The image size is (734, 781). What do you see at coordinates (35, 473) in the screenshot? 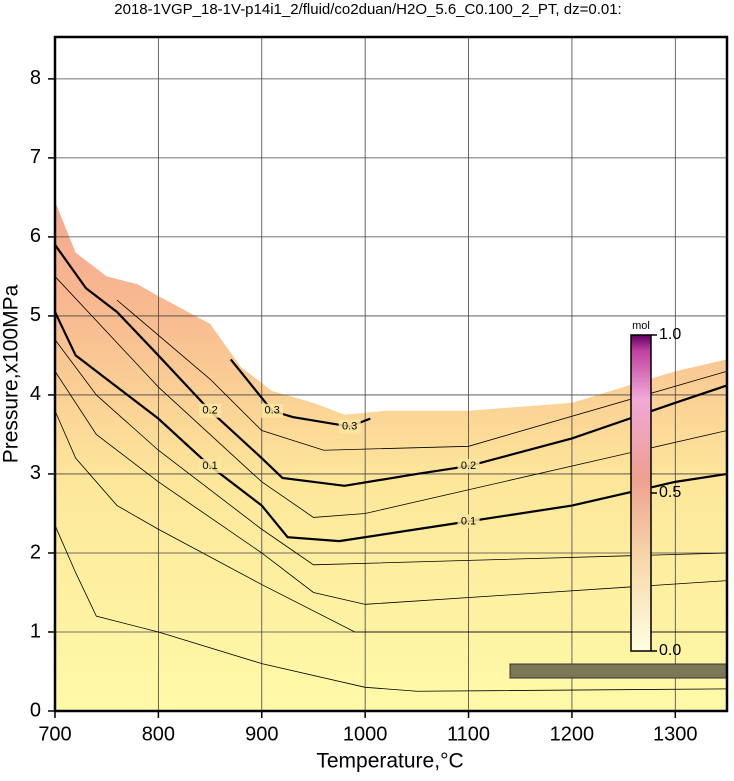
I see `y-tick-label: 3` at bounding box center [35, 473].